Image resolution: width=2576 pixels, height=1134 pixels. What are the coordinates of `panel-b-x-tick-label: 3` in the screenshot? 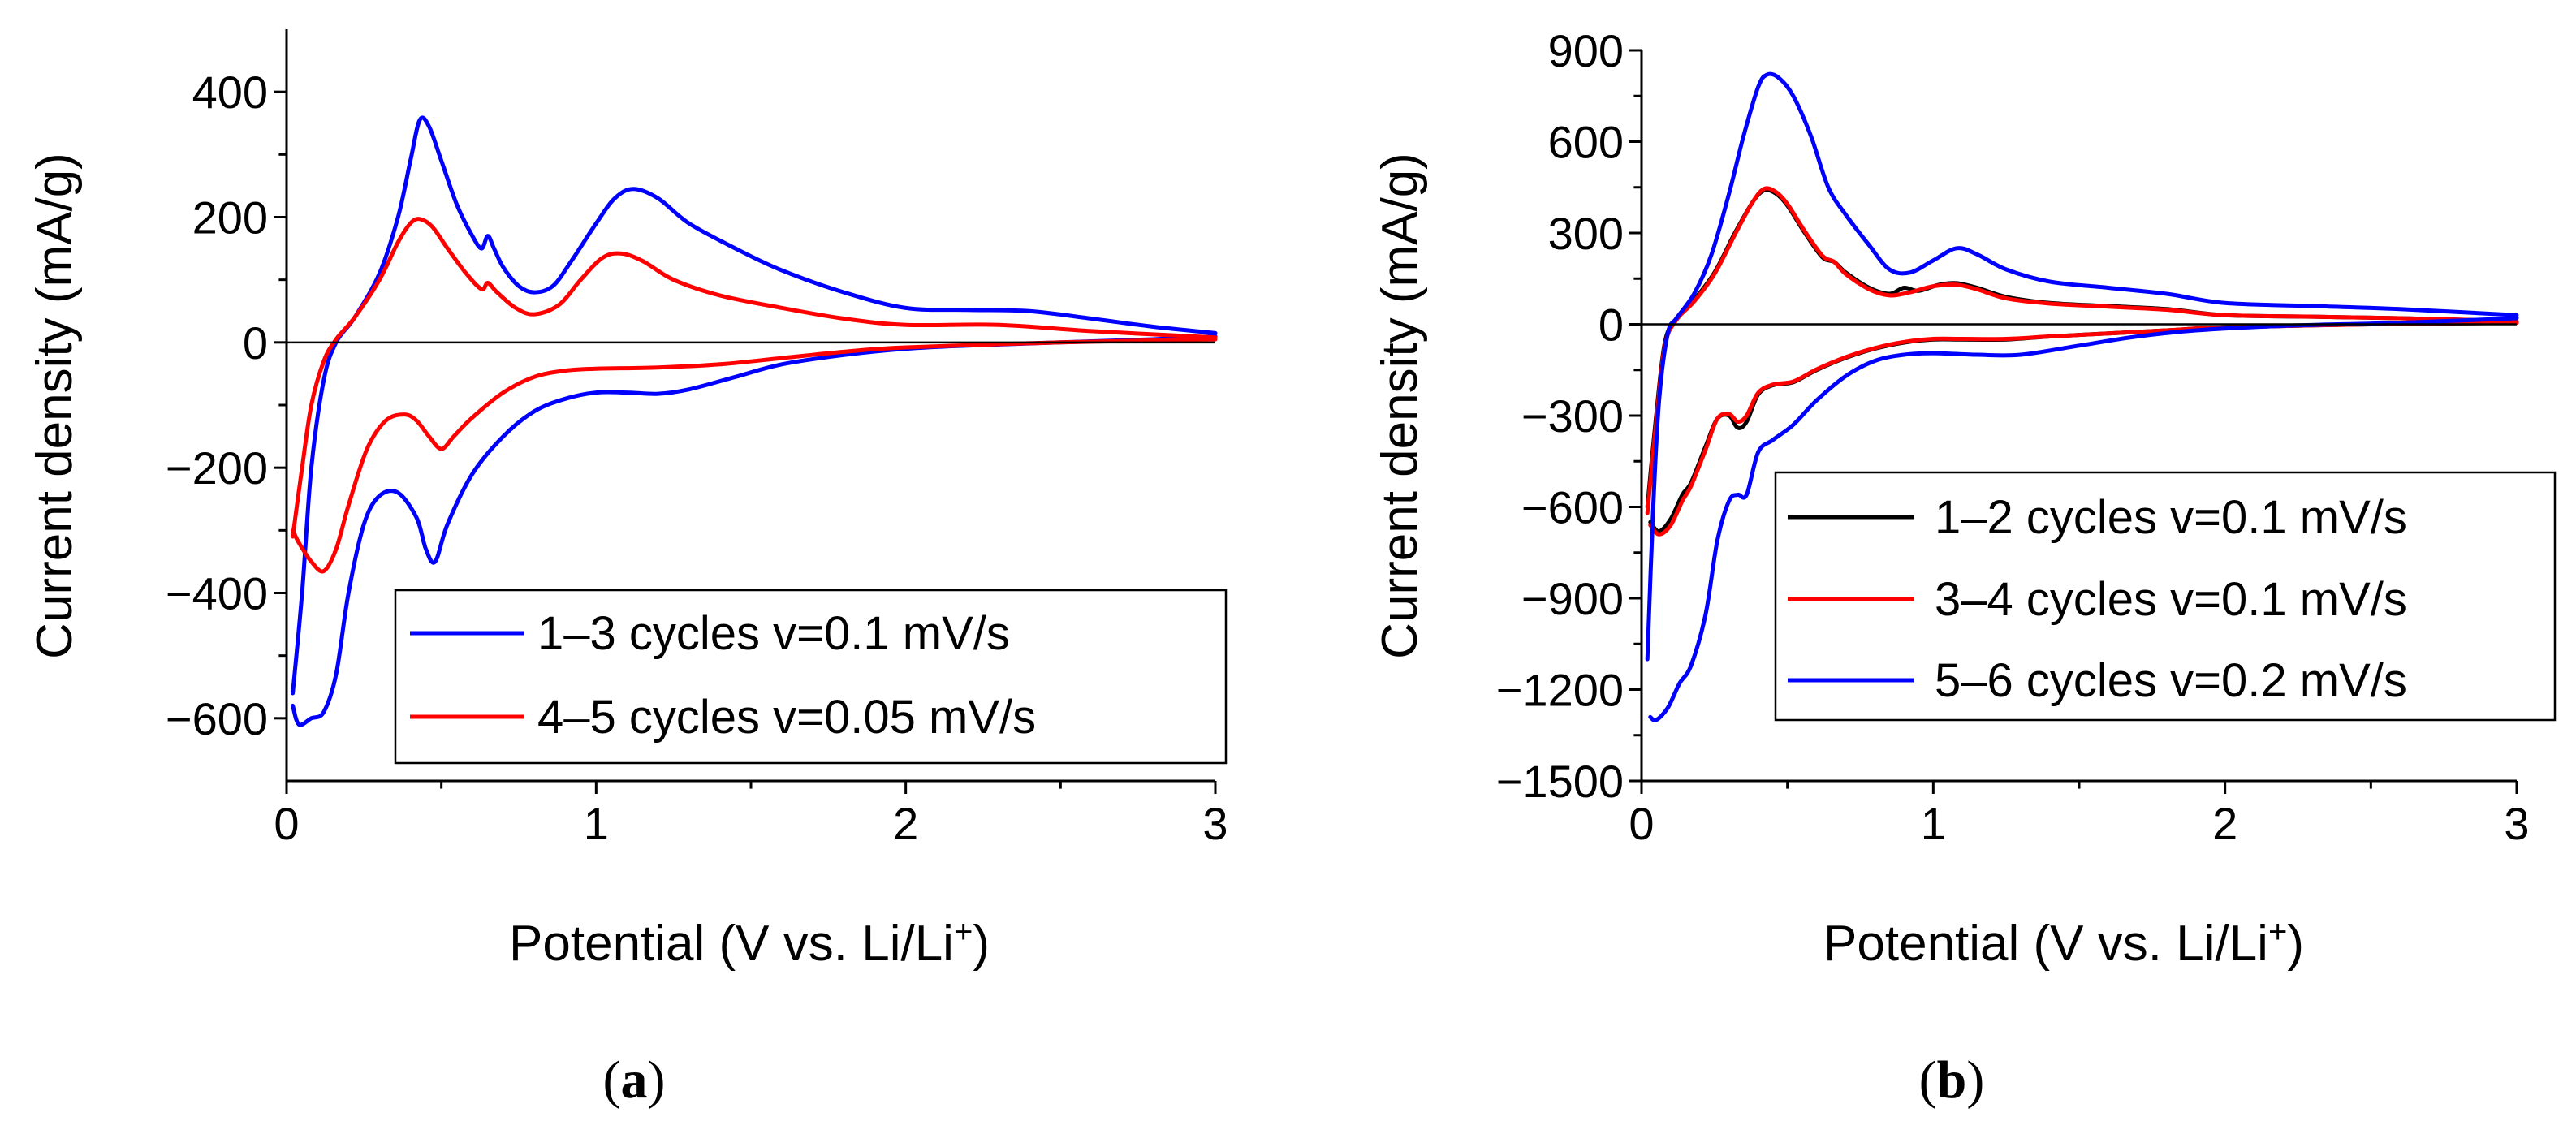 It's located at (2516, 824).